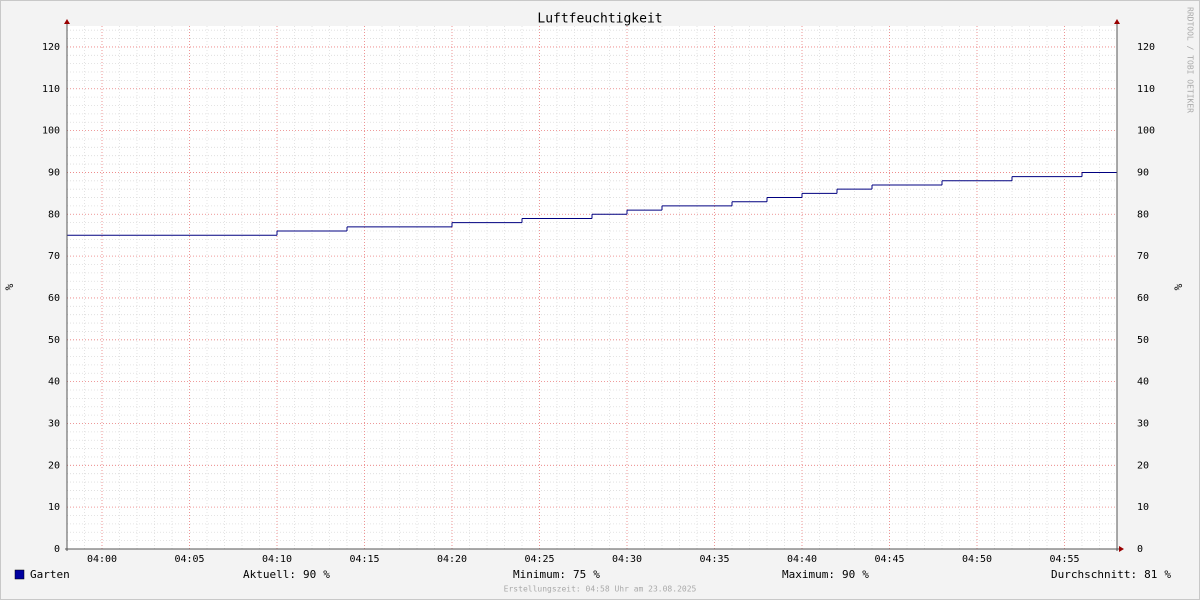 This screenshot has width=1200, height=600. I want to click on x-tick-label: 04:20, so click(452, 559).